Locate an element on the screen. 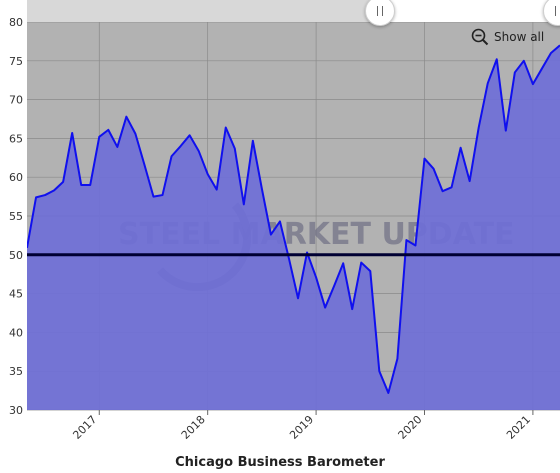 This screenshot has height=473, width=560. navigator-selected-range is located at coordinates (469, 11).